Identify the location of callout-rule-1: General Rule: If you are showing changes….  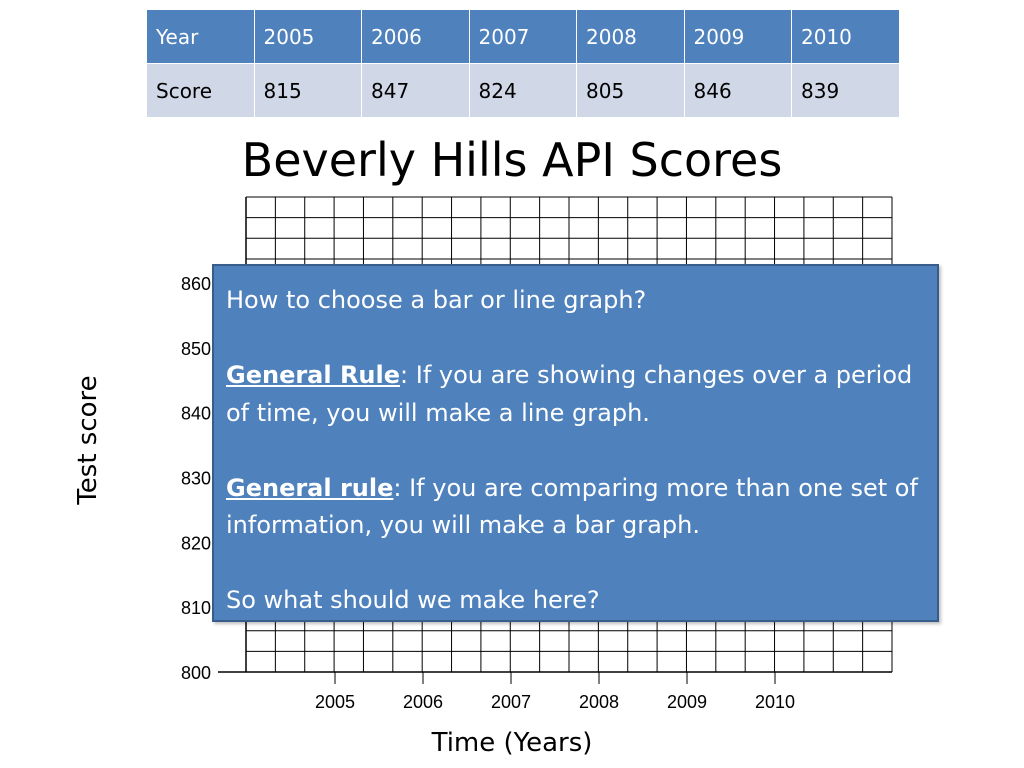
(575, 394).